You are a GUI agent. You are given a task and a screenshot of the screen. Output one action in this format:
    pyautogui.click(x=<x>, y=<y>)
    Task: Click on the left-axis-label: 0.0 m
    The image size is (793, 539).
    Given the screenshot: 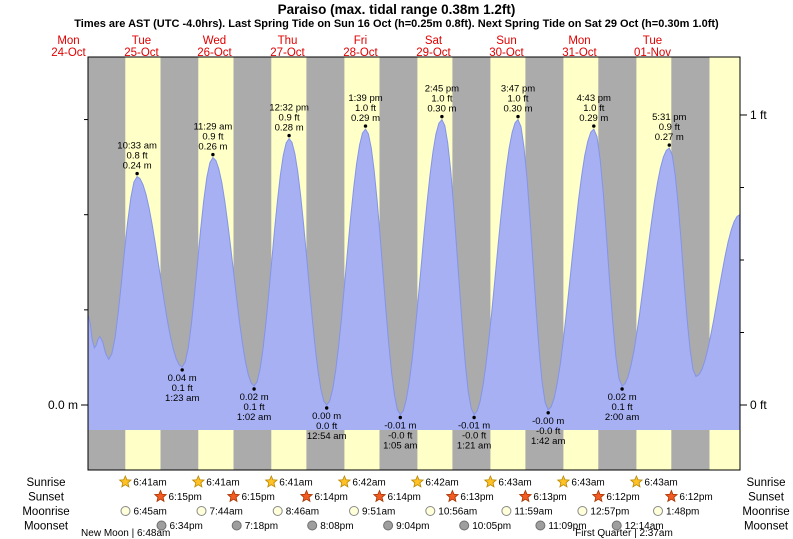 What is the action you would take?
    pyautogui.click(x=63, y=405)
    